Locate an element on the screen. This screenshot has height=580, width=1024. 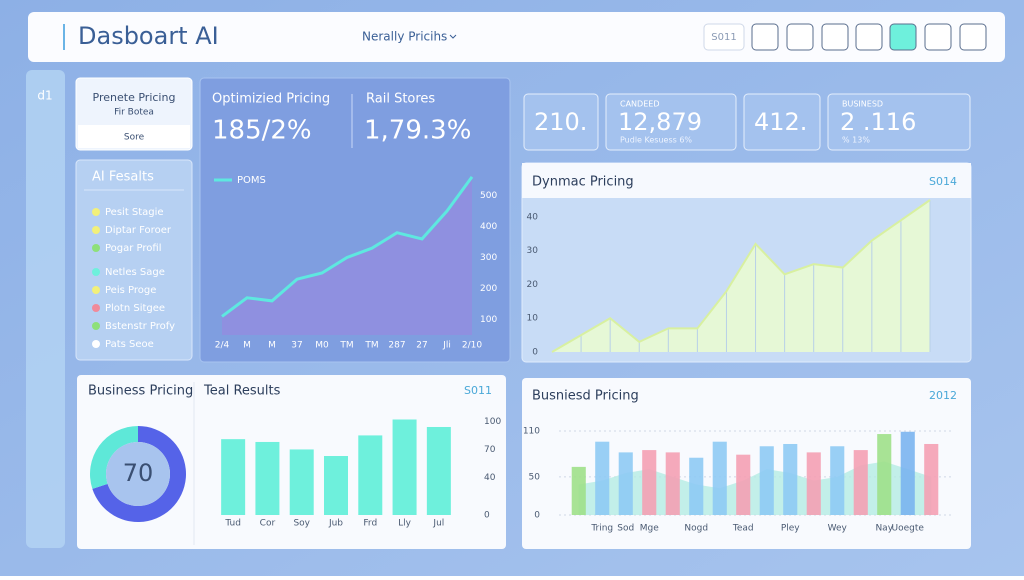
x-tick-label: Jli is located at coordinates (446, 346).